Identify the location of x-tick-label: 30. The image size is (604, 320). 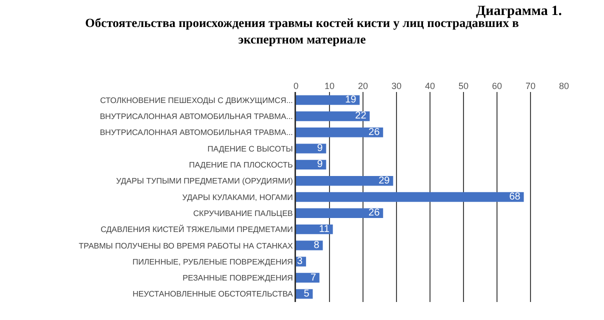
(396, 86).